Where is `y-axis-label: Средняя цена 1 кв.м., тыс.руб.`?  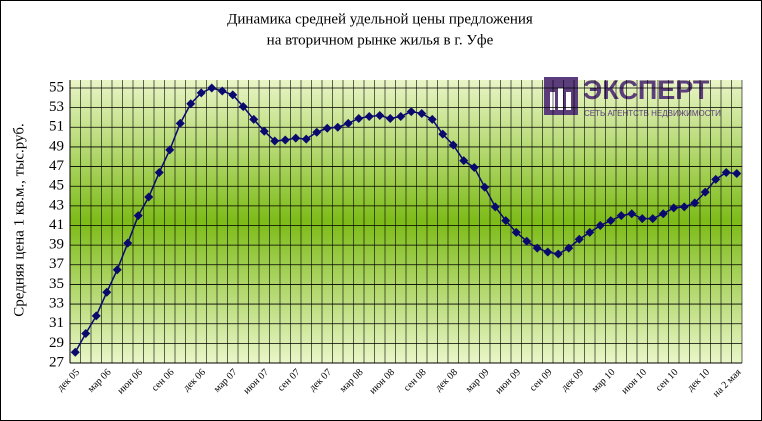
y-axis-label: Средняя цена 1 кв.м., тыс.руб. is located at coordinates (19, 219).